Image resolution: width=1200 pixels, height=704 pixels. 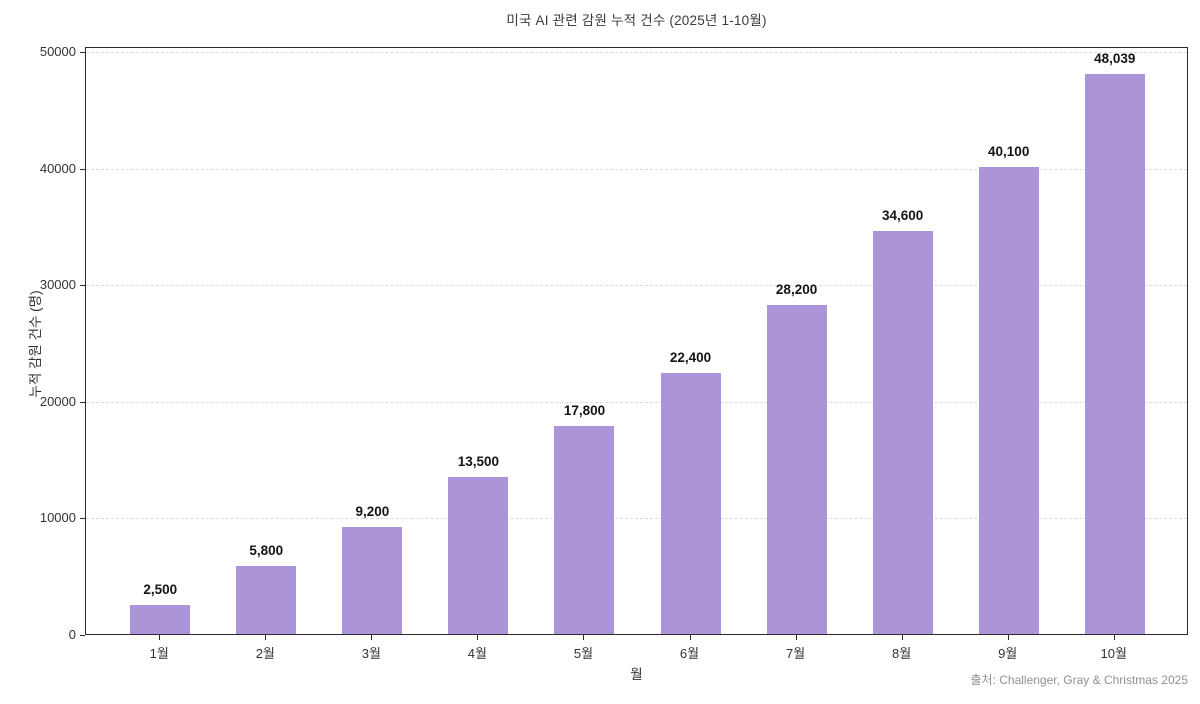 What do you see at coordinates (478, 461) in the screenshot?
I see `bar-value-label: 13,500` at bounding box center [478, 461].